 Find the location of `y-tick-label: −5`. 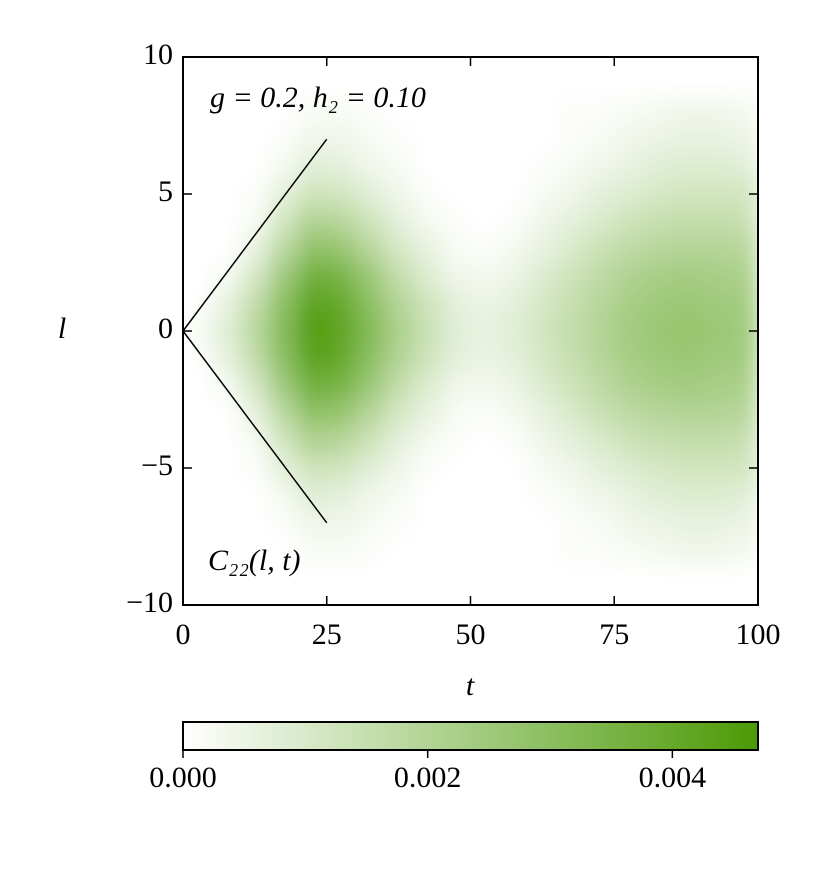

y-tick-label: −5 is located at coordinates (157, 465).